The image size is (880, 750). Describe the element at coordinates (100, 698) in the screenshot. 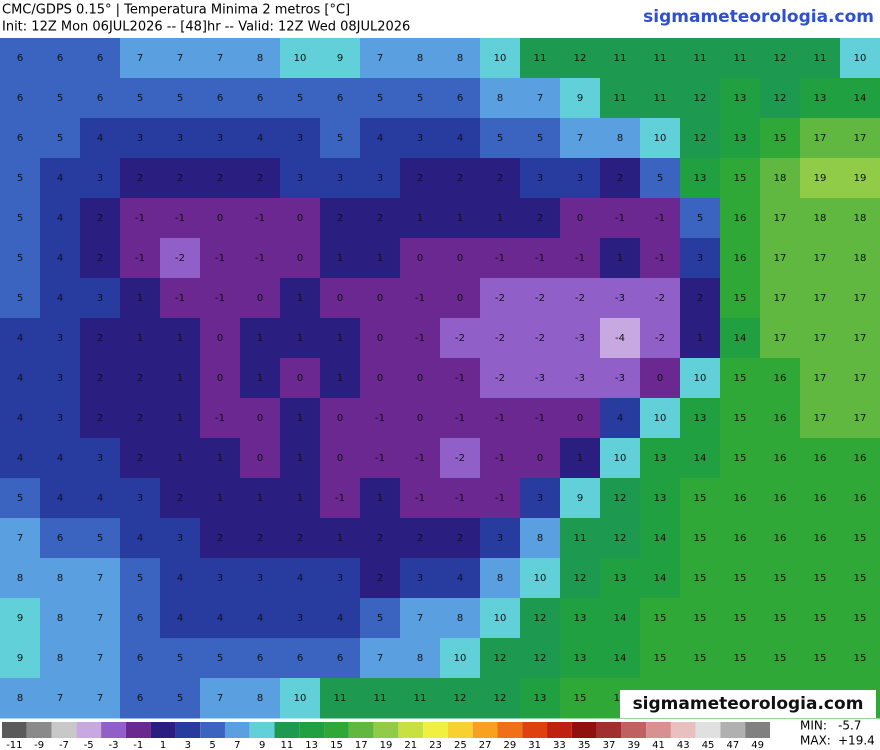

I see `temp-value: 7` at that location.